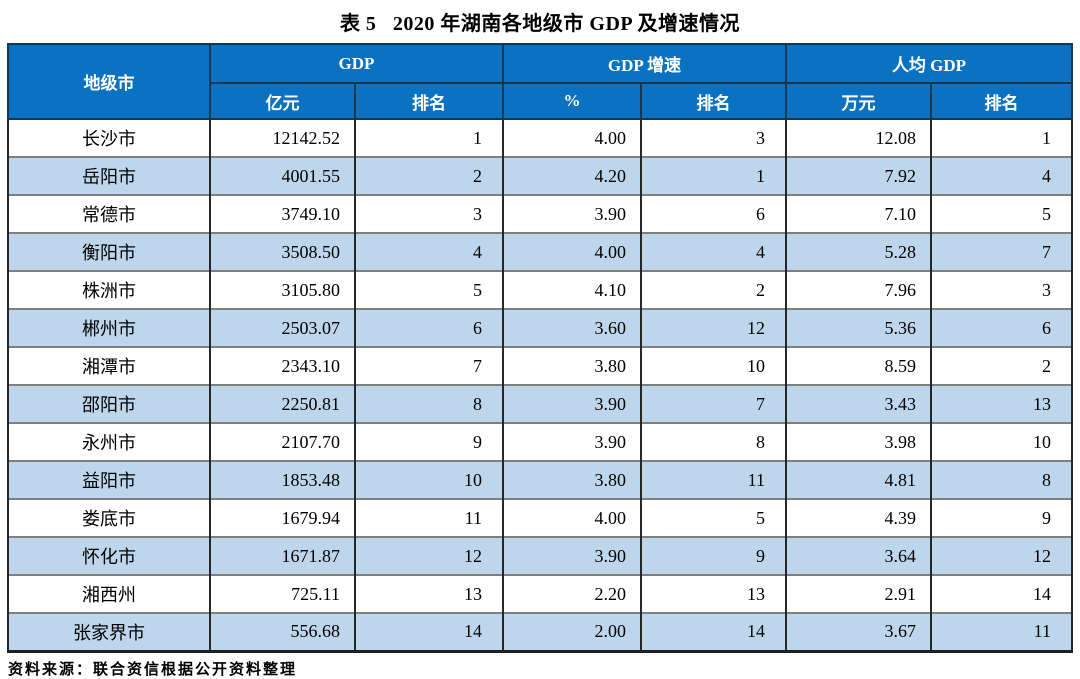 This screenshot has height=679, width=1080. Describe the element at coordinates (713, 593) in the screenshot. I see `growth-rank-cell: 13` at that location.